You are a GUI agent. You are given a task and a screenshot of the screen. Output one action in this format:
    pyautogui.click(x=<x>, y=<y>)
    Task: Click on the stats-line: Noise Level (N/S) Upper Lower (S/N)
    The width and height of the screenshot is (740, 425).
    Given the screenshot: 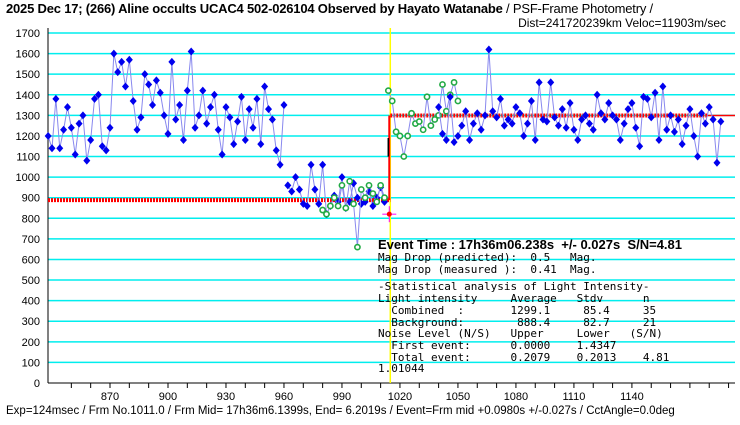 What is the action you would take?
    pyautogui.click(x=520, y=334)
    